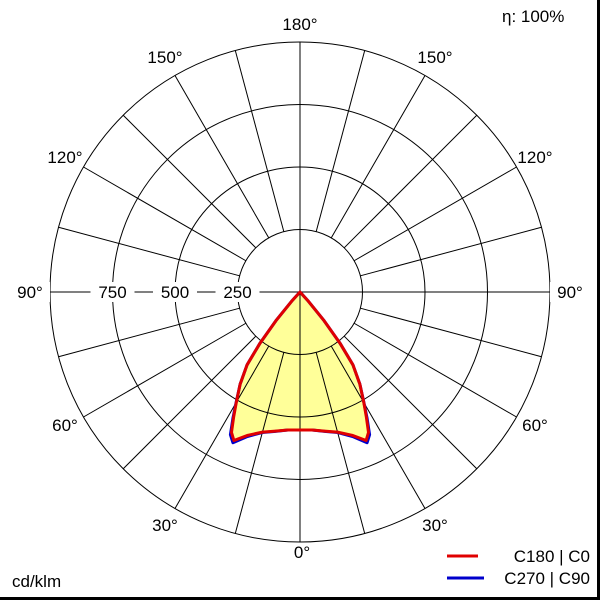  I want to click on series-line-c180-c0, so click(300, 366).